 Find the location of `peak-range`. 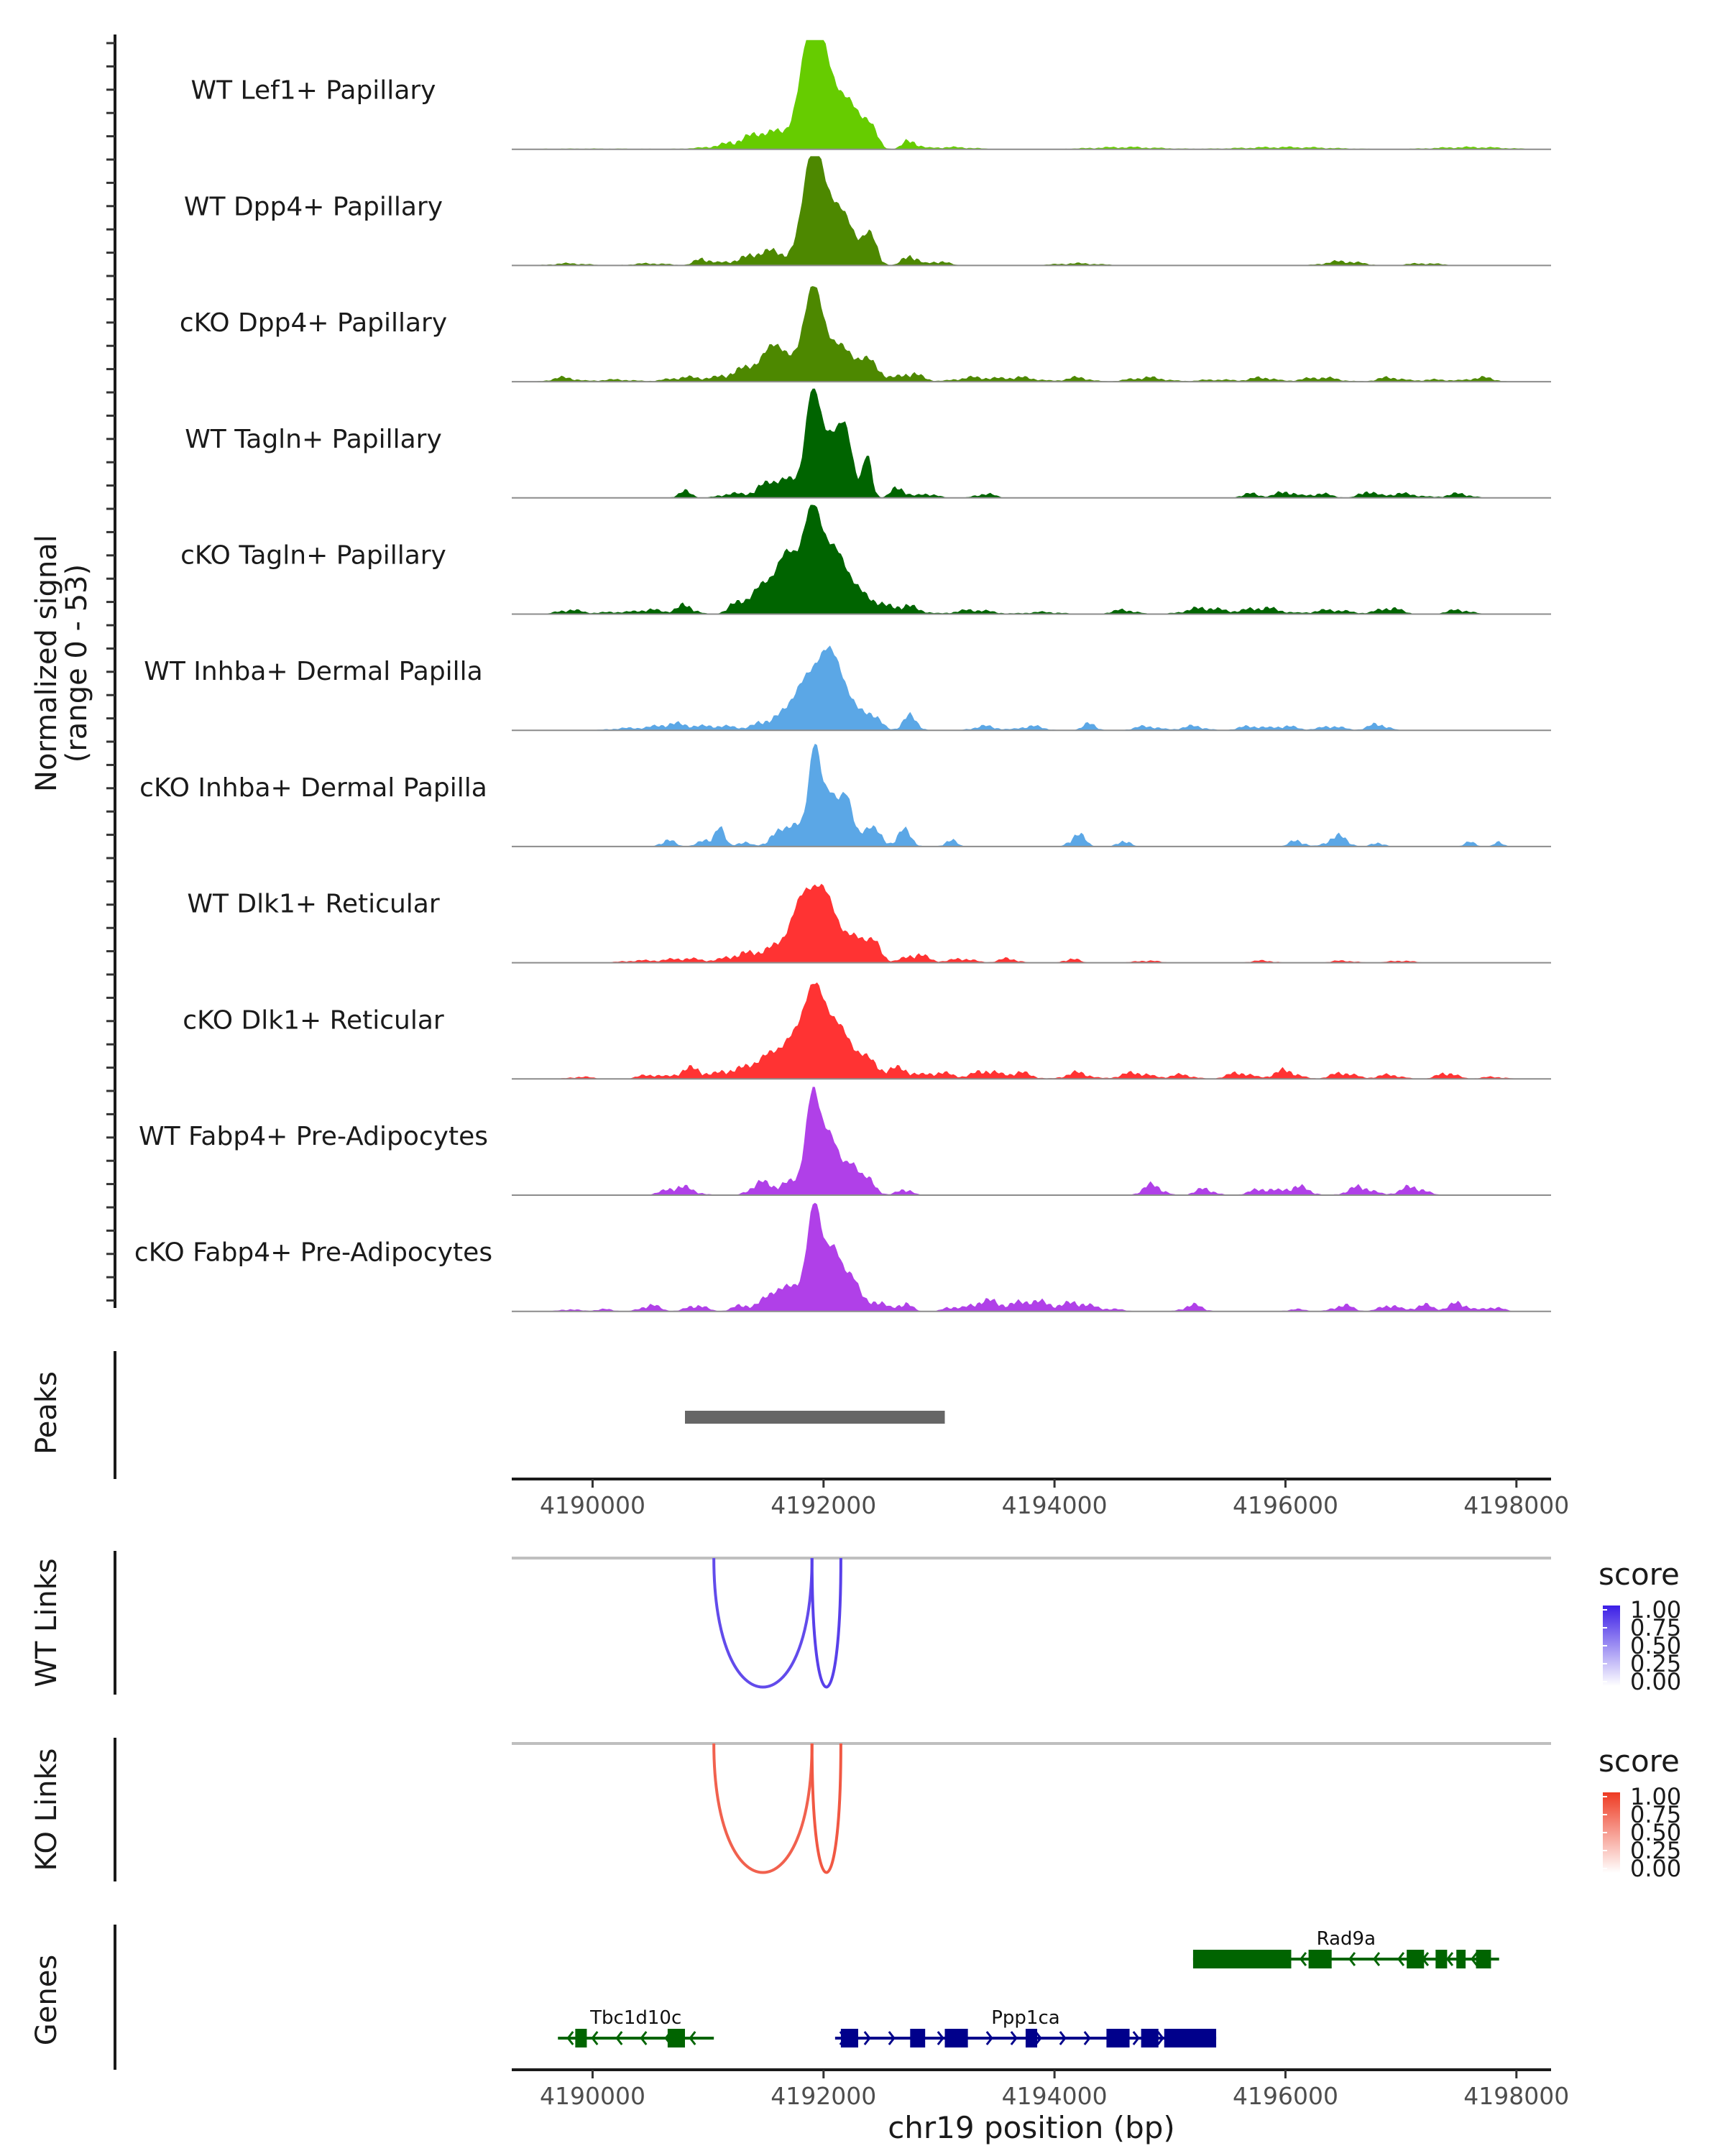

peak-range is located at coordinates (815, 1417).